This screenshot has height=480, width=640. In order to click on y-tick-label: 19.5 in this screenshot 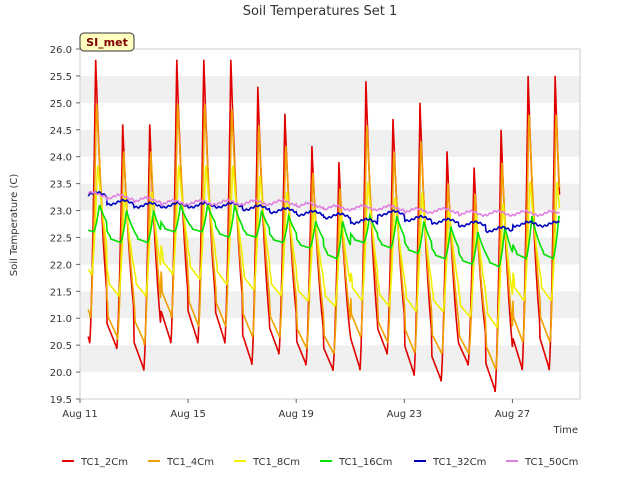, I will do `click(61, 400)`.